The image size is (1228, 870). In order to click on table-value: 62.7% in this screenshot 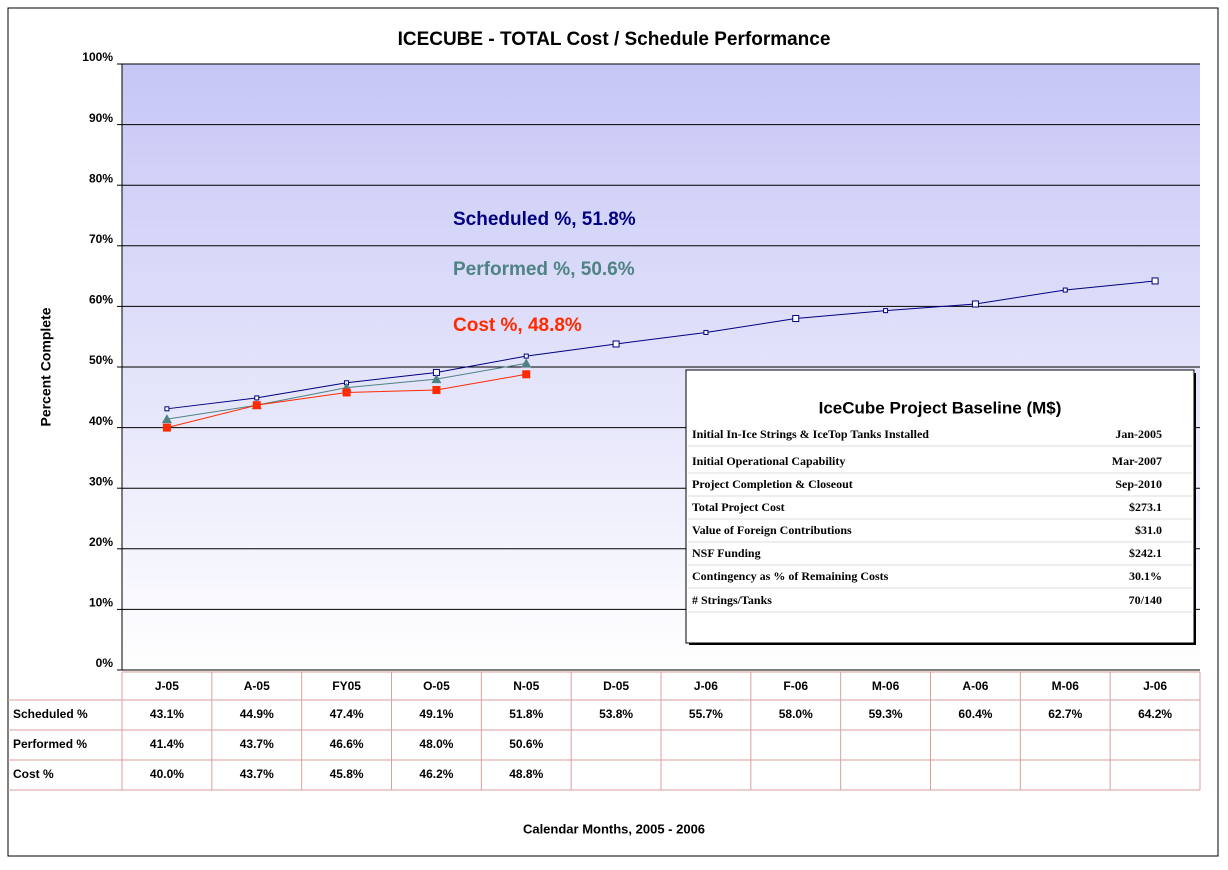, I will do `click(1065, 714)`.